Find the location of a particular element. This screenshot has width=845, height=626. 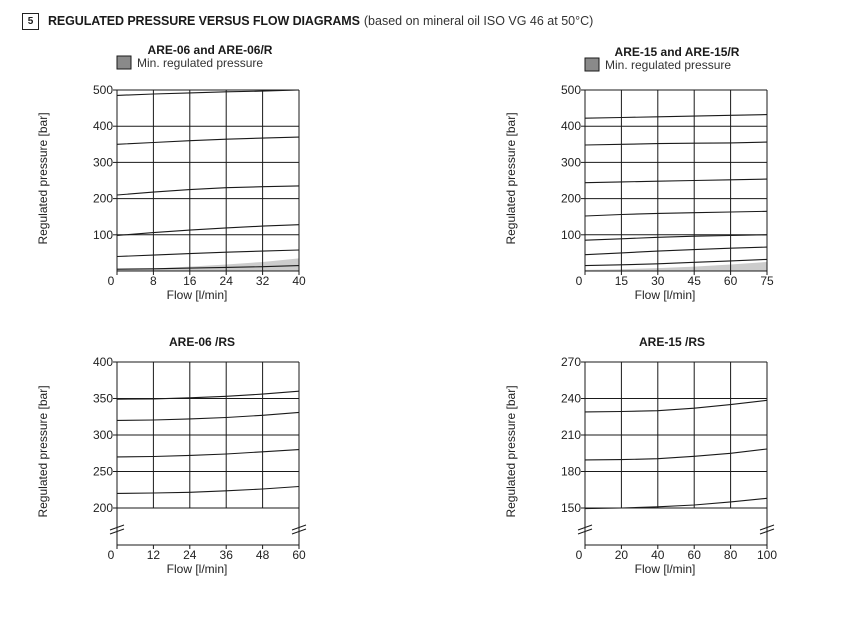

section-number-badge: 5 is located at coordinates (30, 21).